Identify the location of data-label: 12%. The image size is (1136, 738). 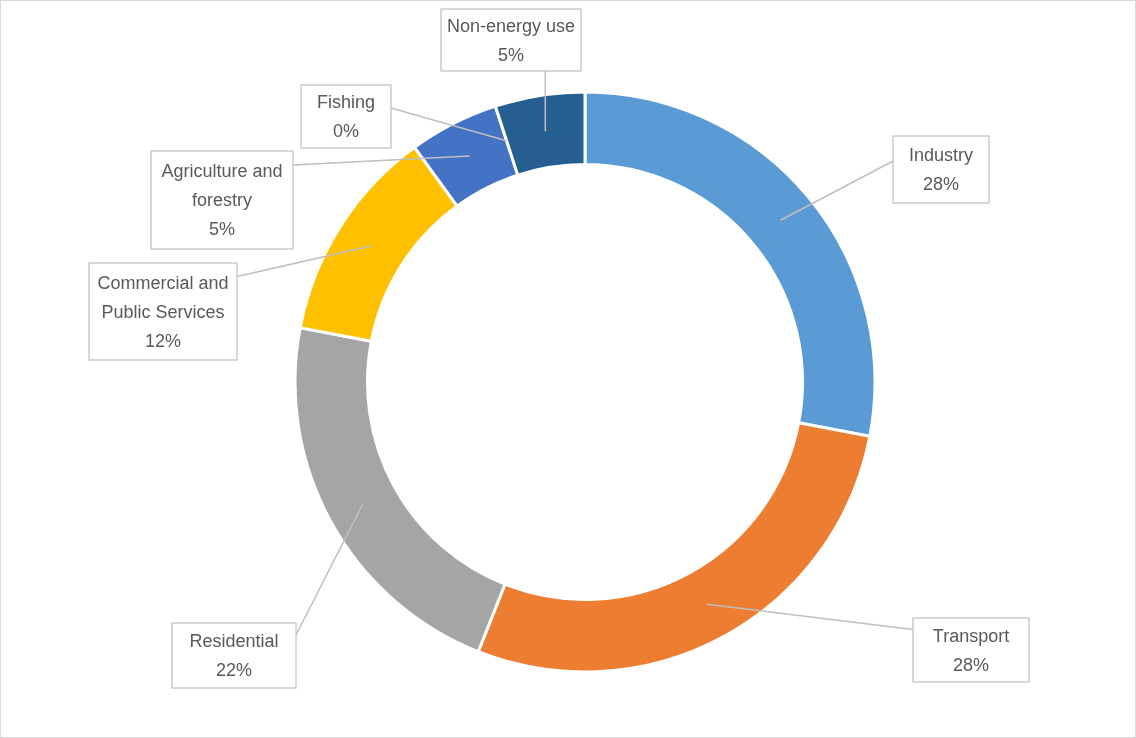
(163, 340).